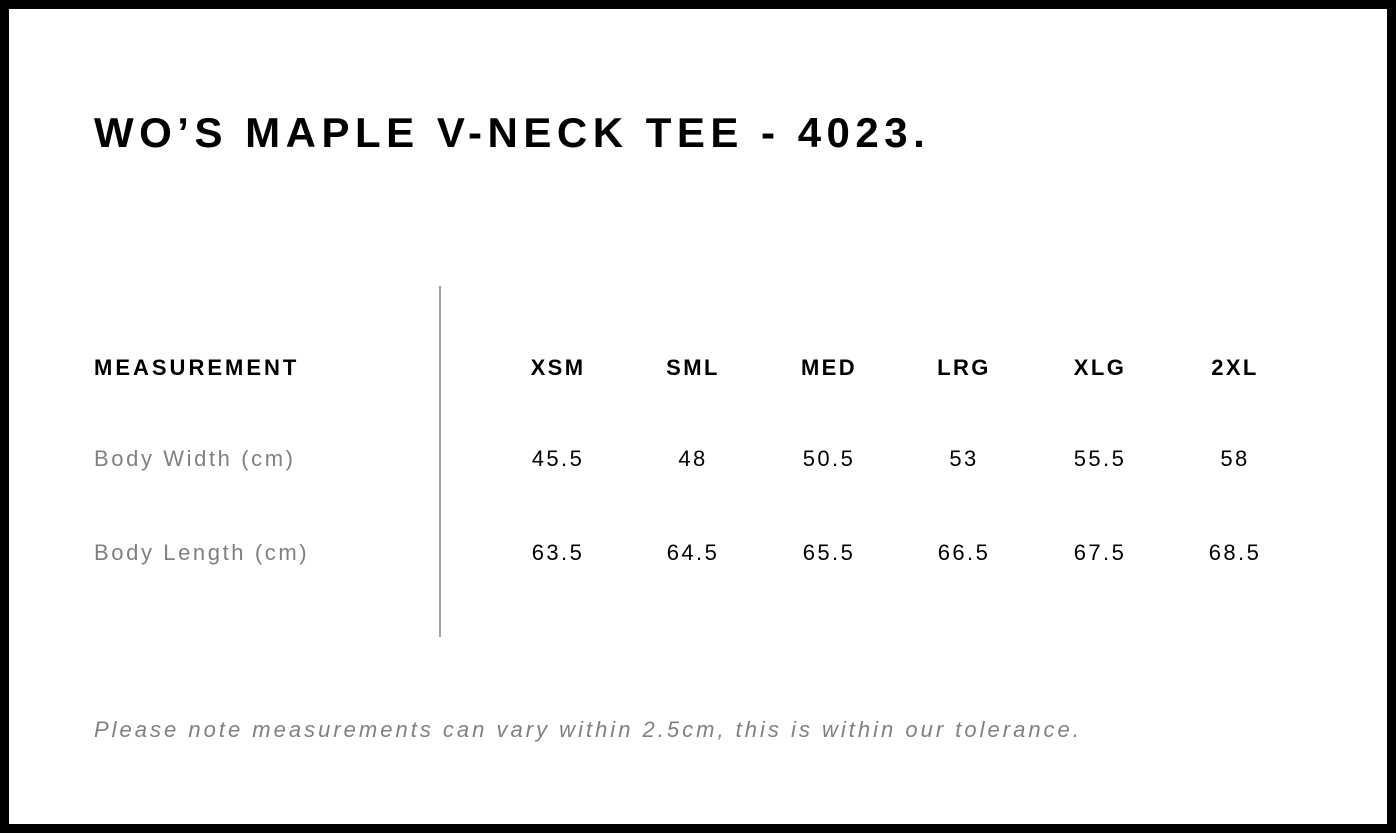  I want to click on header-measurement: MEASUREMENT, so click(197, 367).